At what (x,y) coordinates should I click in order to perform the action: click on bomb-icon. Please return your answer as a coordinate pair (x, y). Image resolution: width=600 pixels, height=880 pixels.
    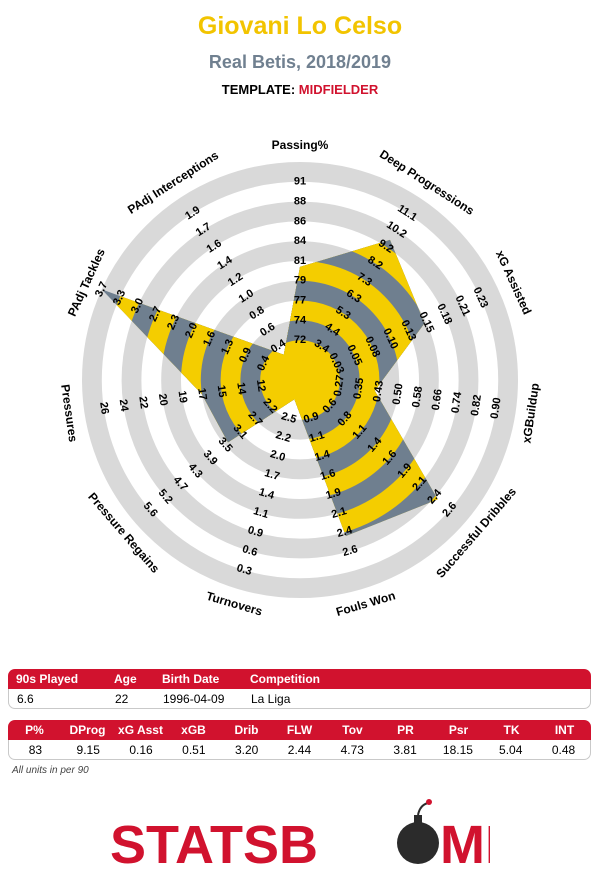
    Looking at the image, I should click on (418, 843).